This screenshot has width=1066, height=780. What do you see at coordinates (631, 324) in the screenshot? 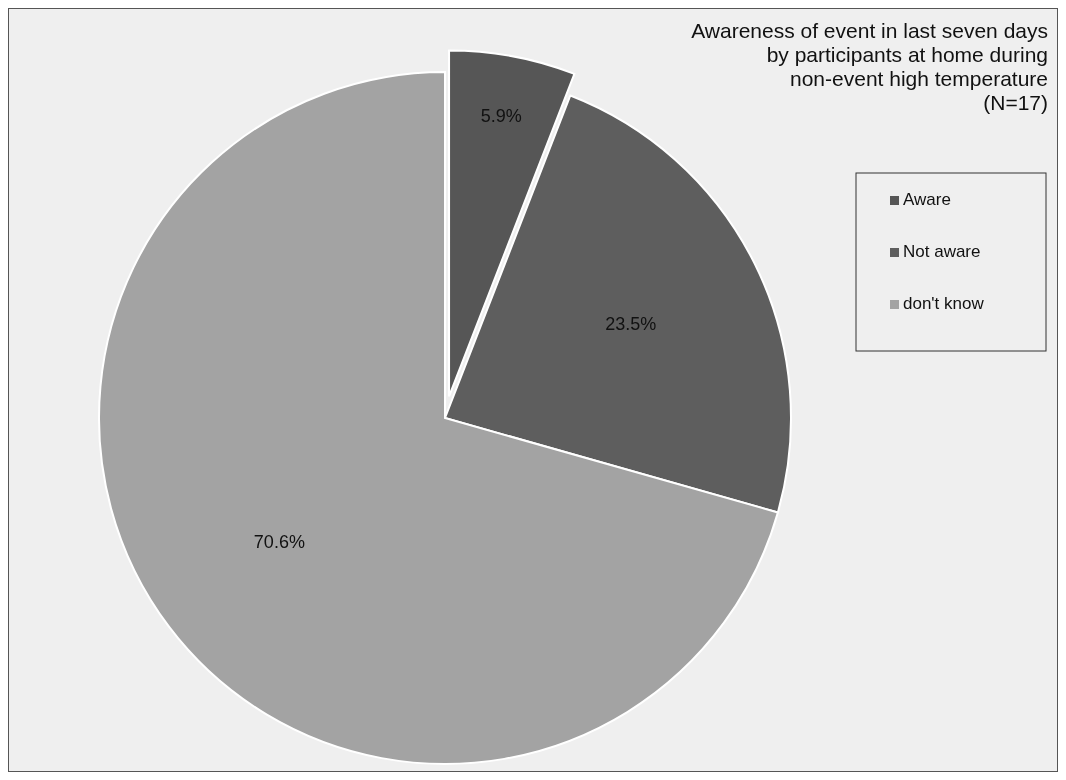
I see `data-label: 23.5%` at bounding box center [631, 324].